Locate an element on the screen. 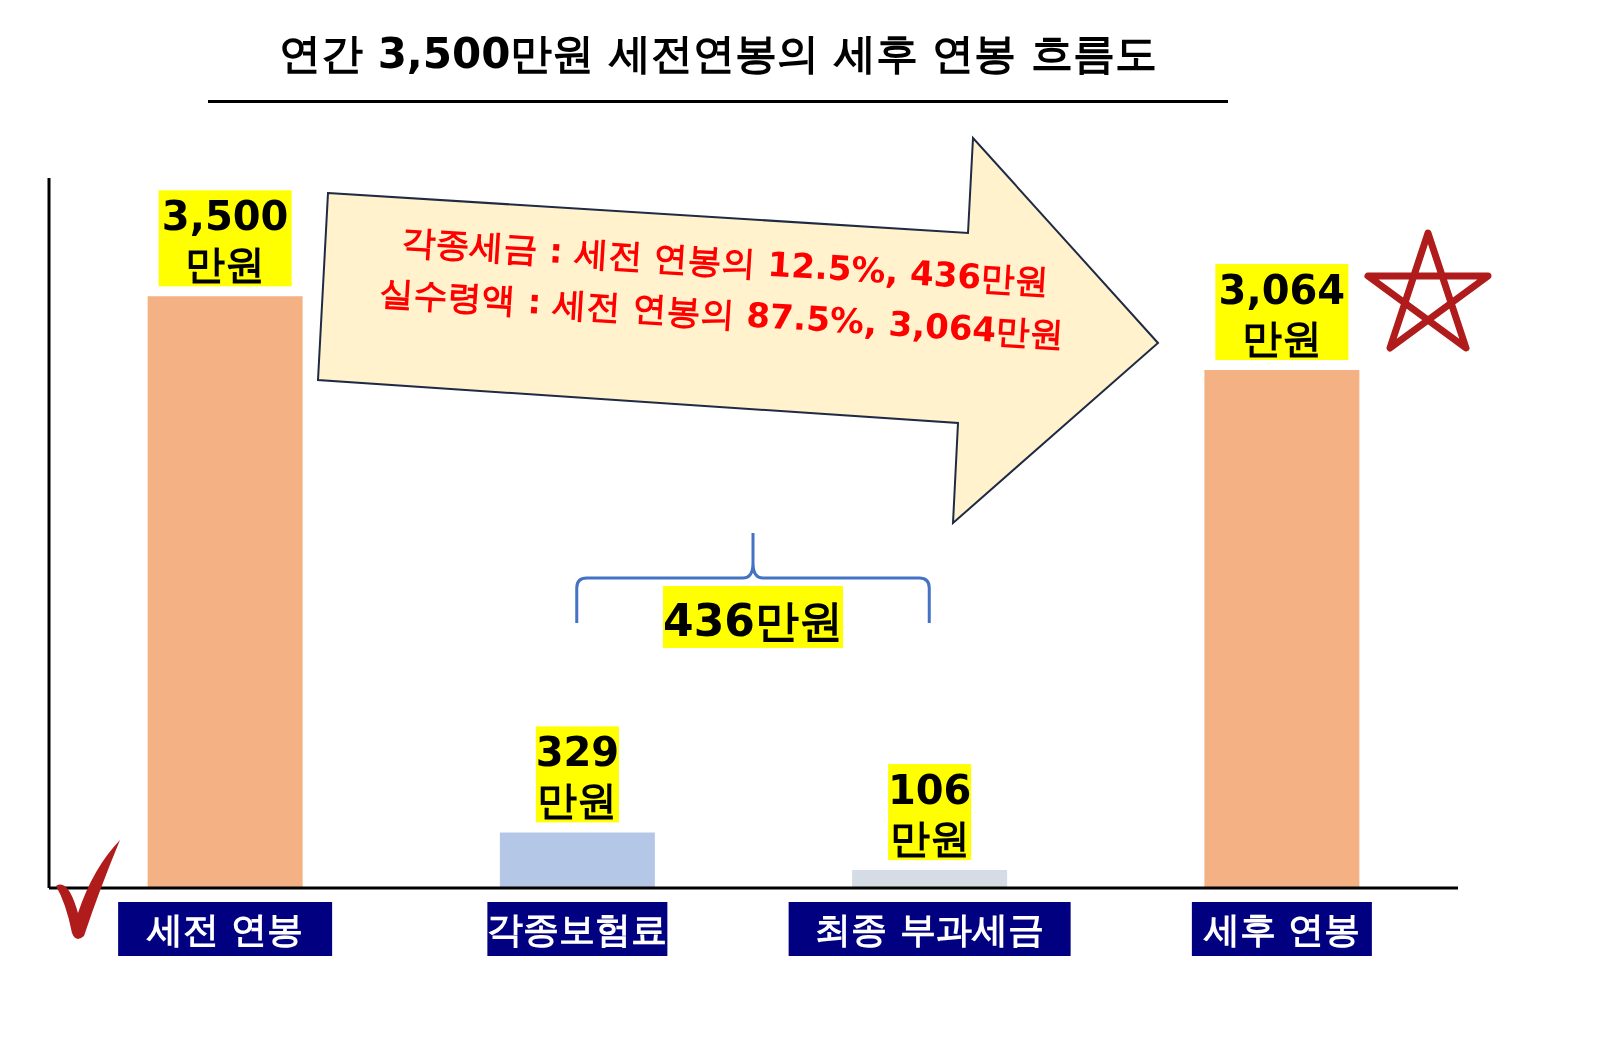 This screenshot has height=1061, width=1604. x-tick-label: 각종보험료 is located at coordinates (577, 929).